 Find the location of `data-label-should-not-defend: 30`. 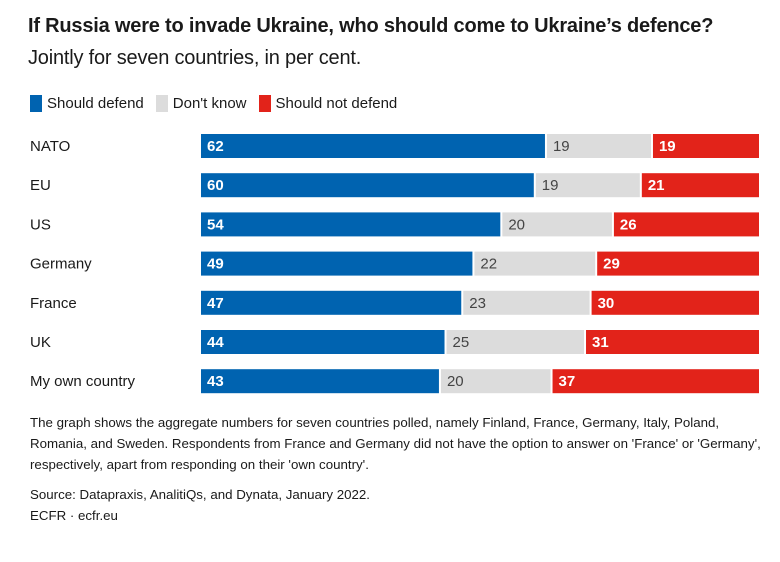

data-label-should-not-defend: 30 is located at coordinates (606, 303).